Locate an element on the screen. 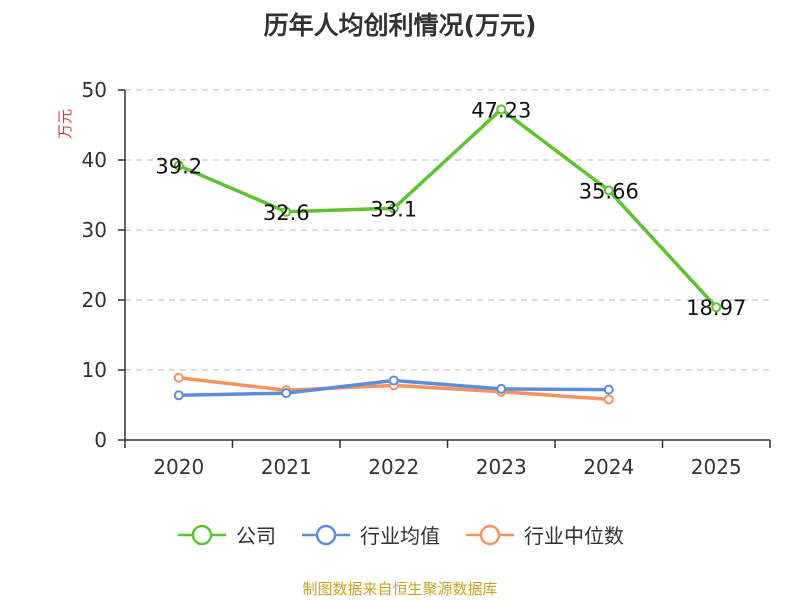 Image resolution: width=800 pixels, height=600 pixels. data-label: 39.2 is located at coordinates (178, 167).